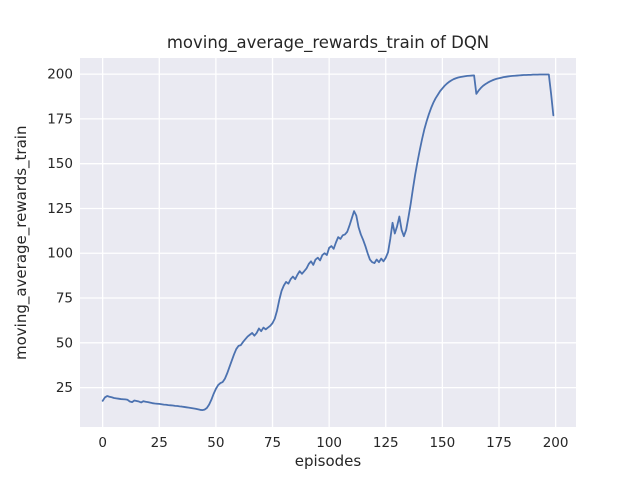  Describe the element at coordinates (442, 443) in the screenshot. I see `x-tick-label: 150` at that location.